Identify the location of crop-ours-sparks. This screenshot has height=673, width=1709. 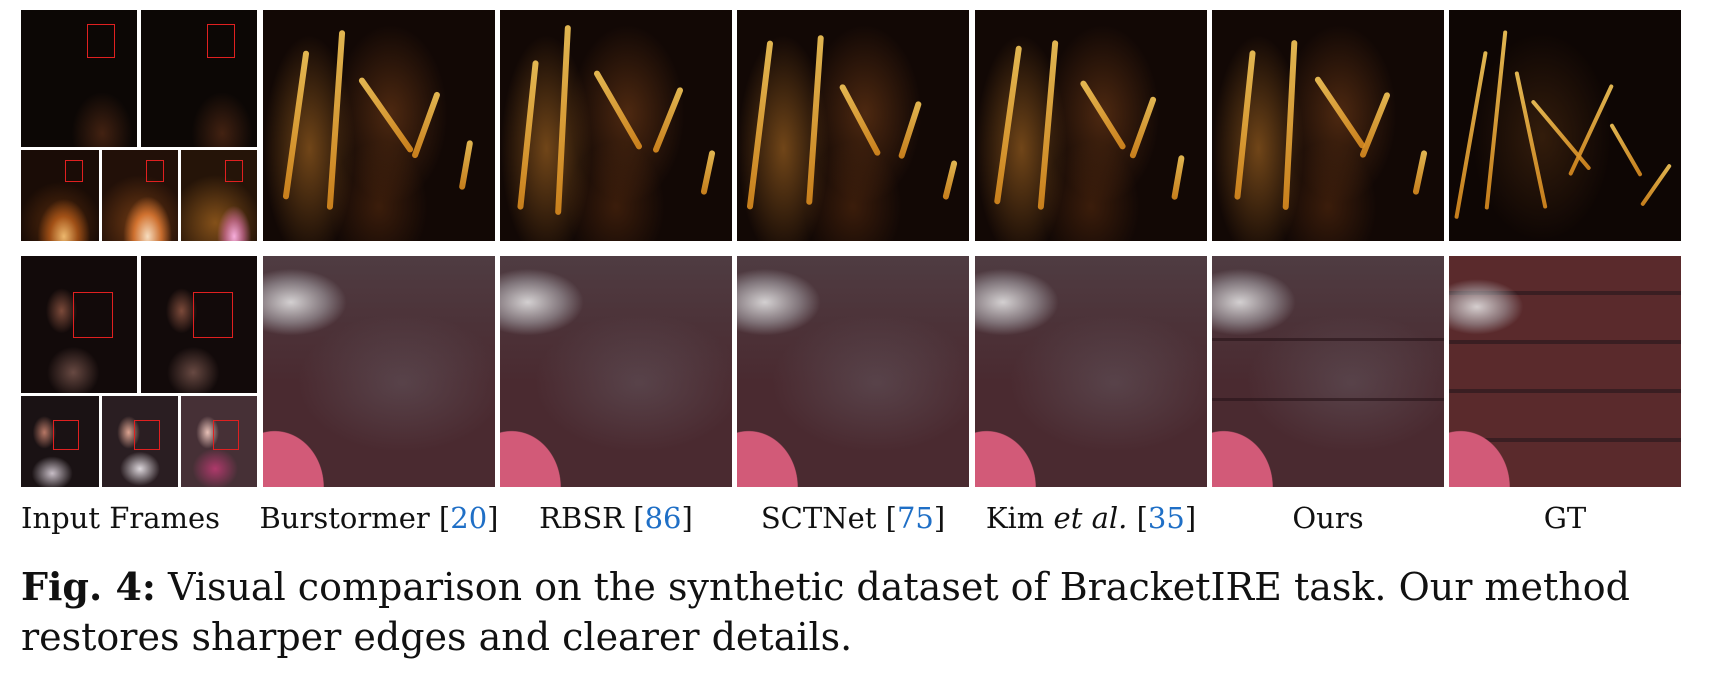
(1328, 125).